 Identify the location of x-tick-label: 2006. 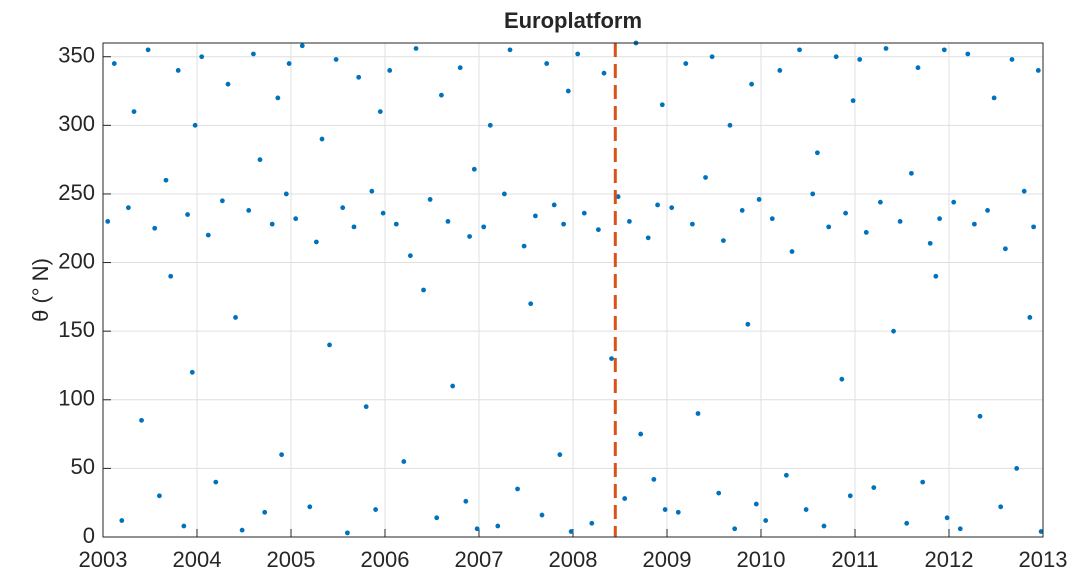
(385, 559).